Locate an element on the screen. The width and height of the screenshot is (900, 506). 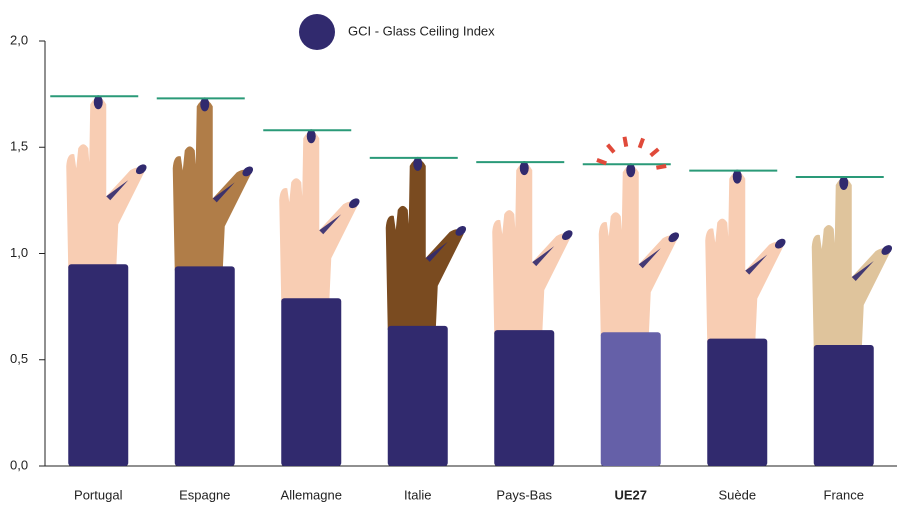
y-tick-label: 1,0 is located at coordinates (19, 252).